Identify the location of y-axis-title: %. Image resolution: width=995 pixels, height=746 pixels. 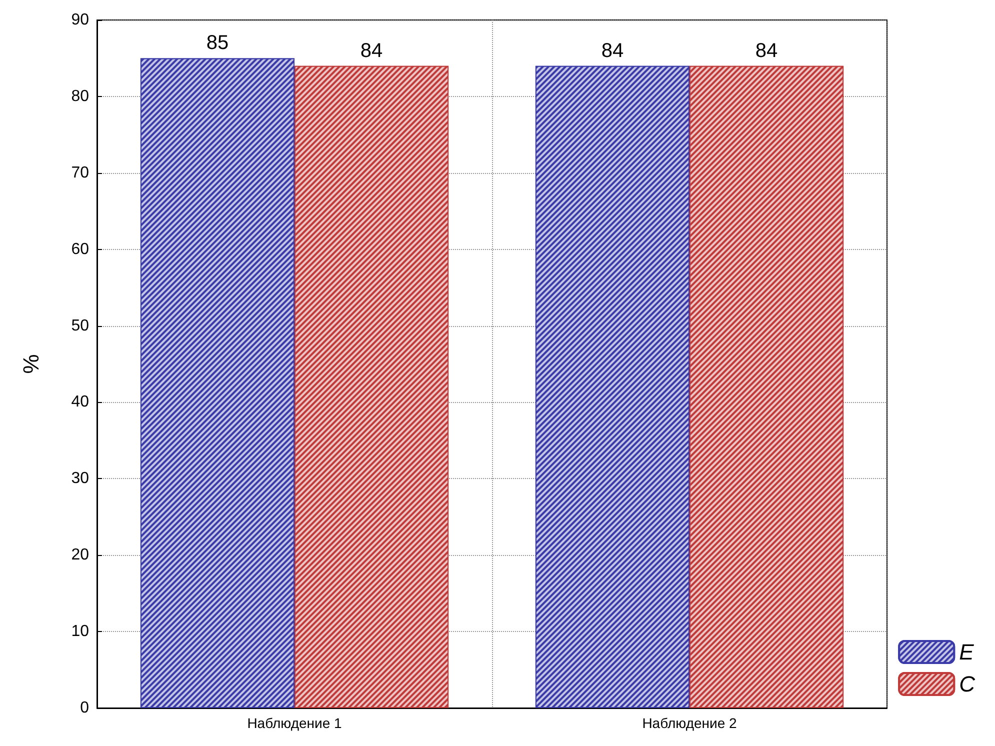
(31, 364).